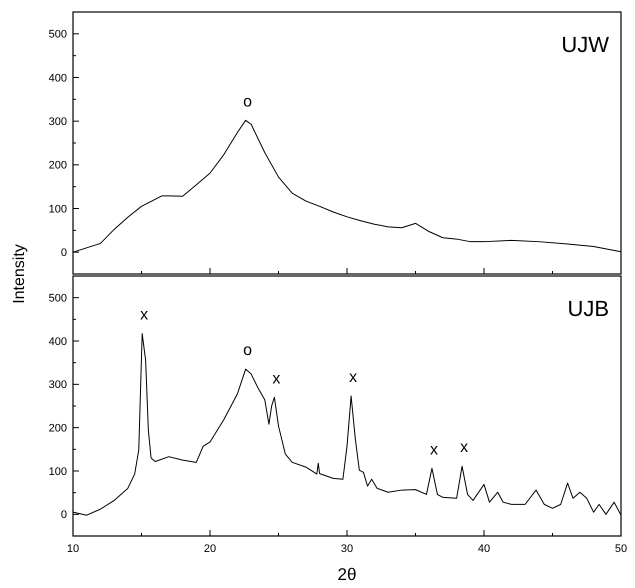 The height and width of the screenshot is (588, 635). What do you see at coordinates (588, 308) in the screenshot?
I see `text: UJB` at bounding box center [588, 308].